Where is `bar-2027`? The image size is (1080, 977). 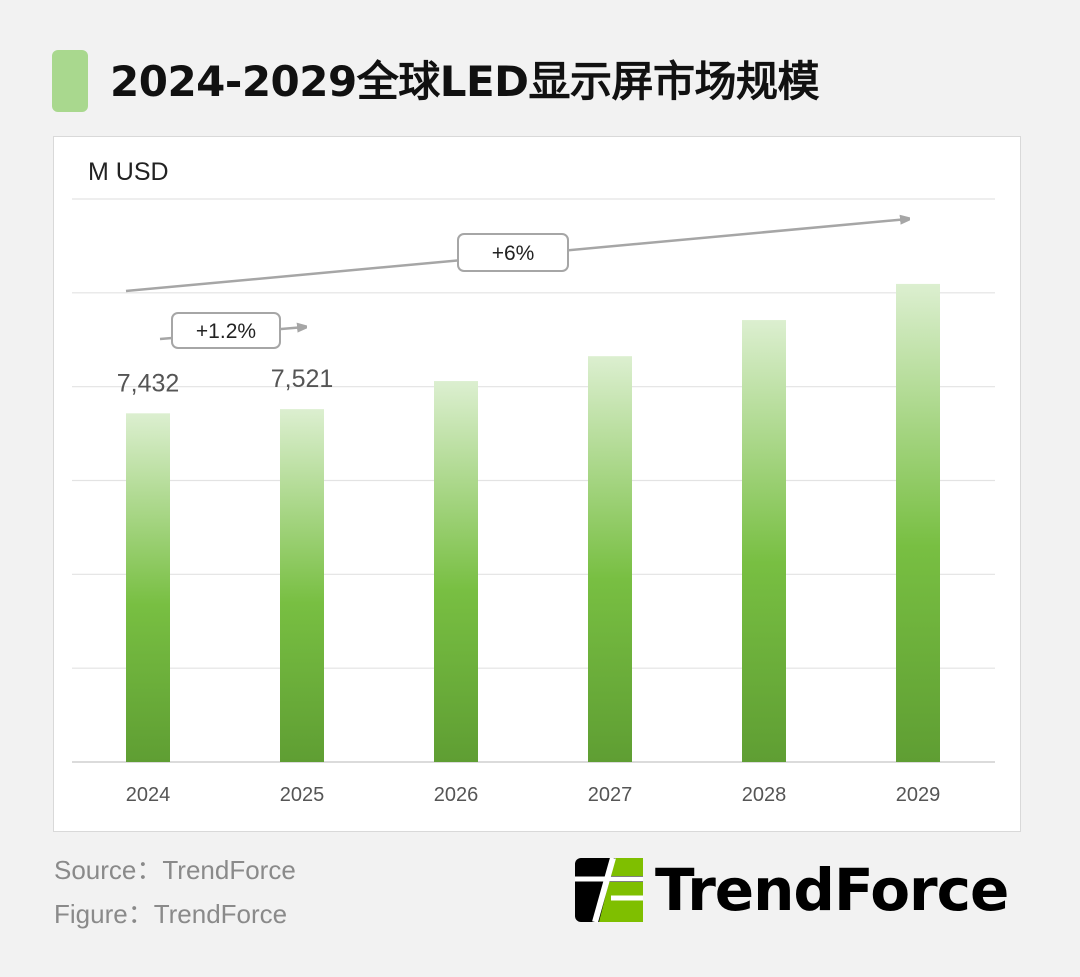 bar-2027 is located at coordinates (610, 559).